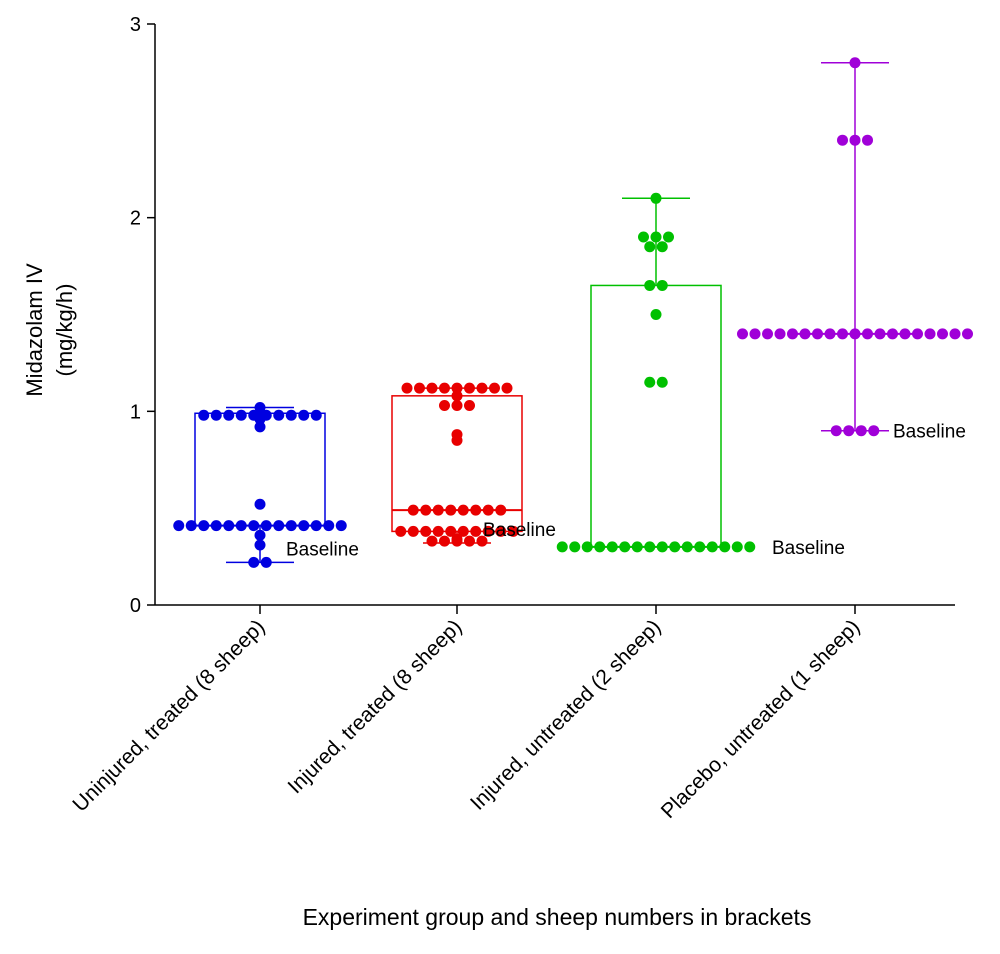 This screenshot has width=1000, height=954. What do you see at coordinates (64, 330) in the screenshot?
I see `y-axis-label: (mg/kg/h)` at bounding box center [64, 330].